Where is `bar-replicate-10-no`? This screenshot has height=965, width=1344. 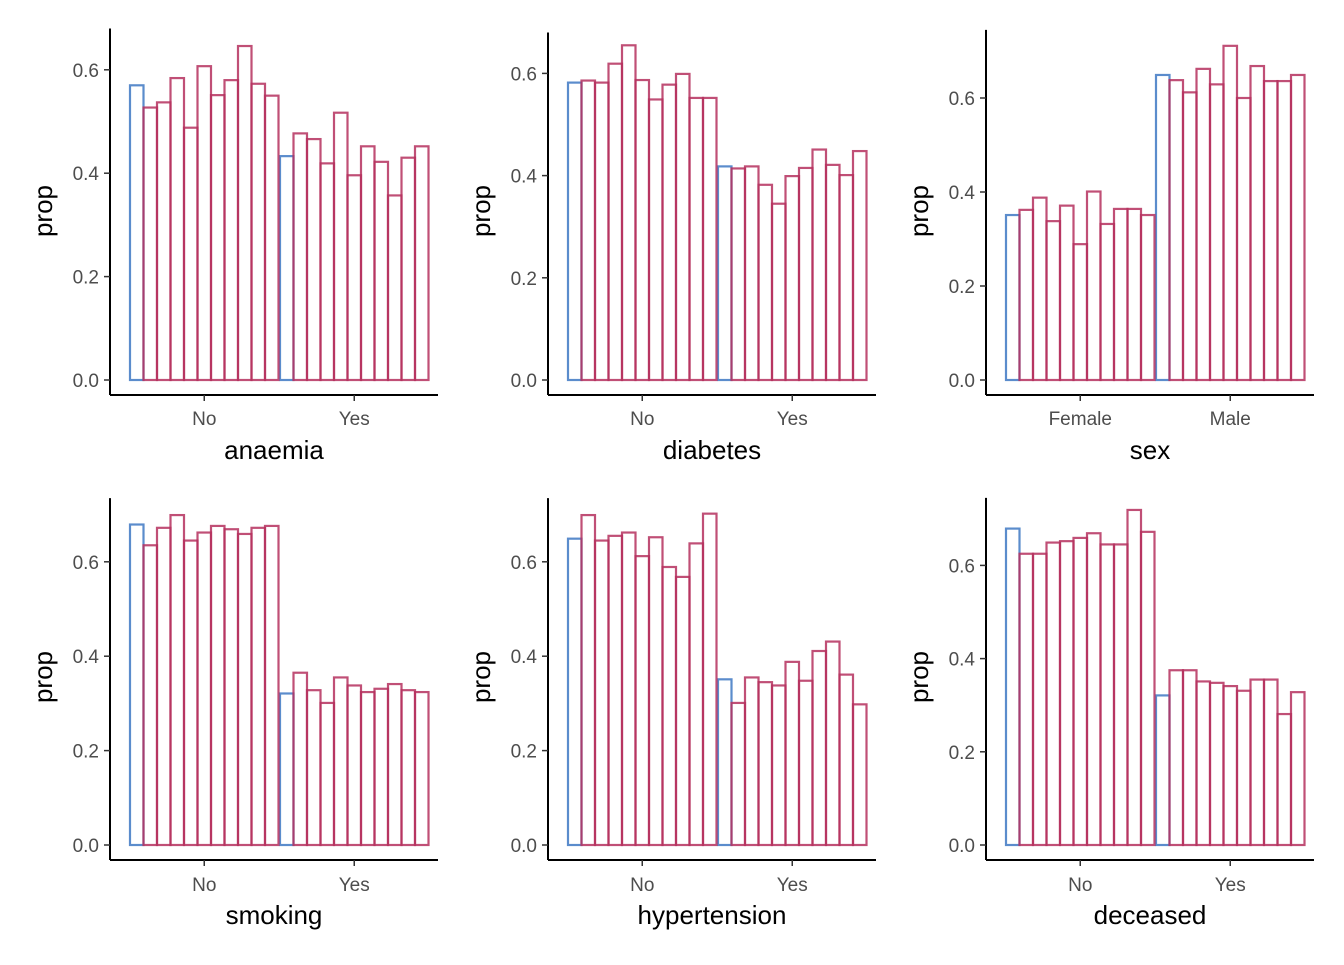
bar-replicate-10-no is located at coordinates (709, 679).